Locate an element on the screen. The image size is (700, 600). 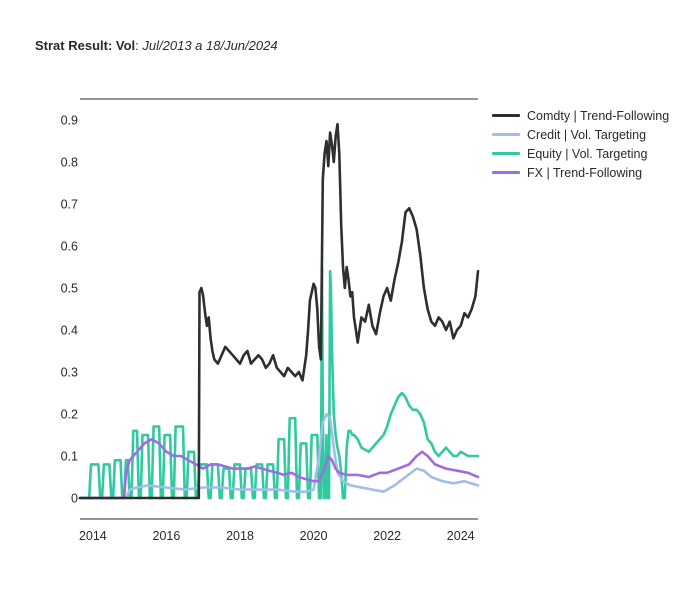
legend-item: Equity | Vol. Targeting is located at coordinates (580, 153).